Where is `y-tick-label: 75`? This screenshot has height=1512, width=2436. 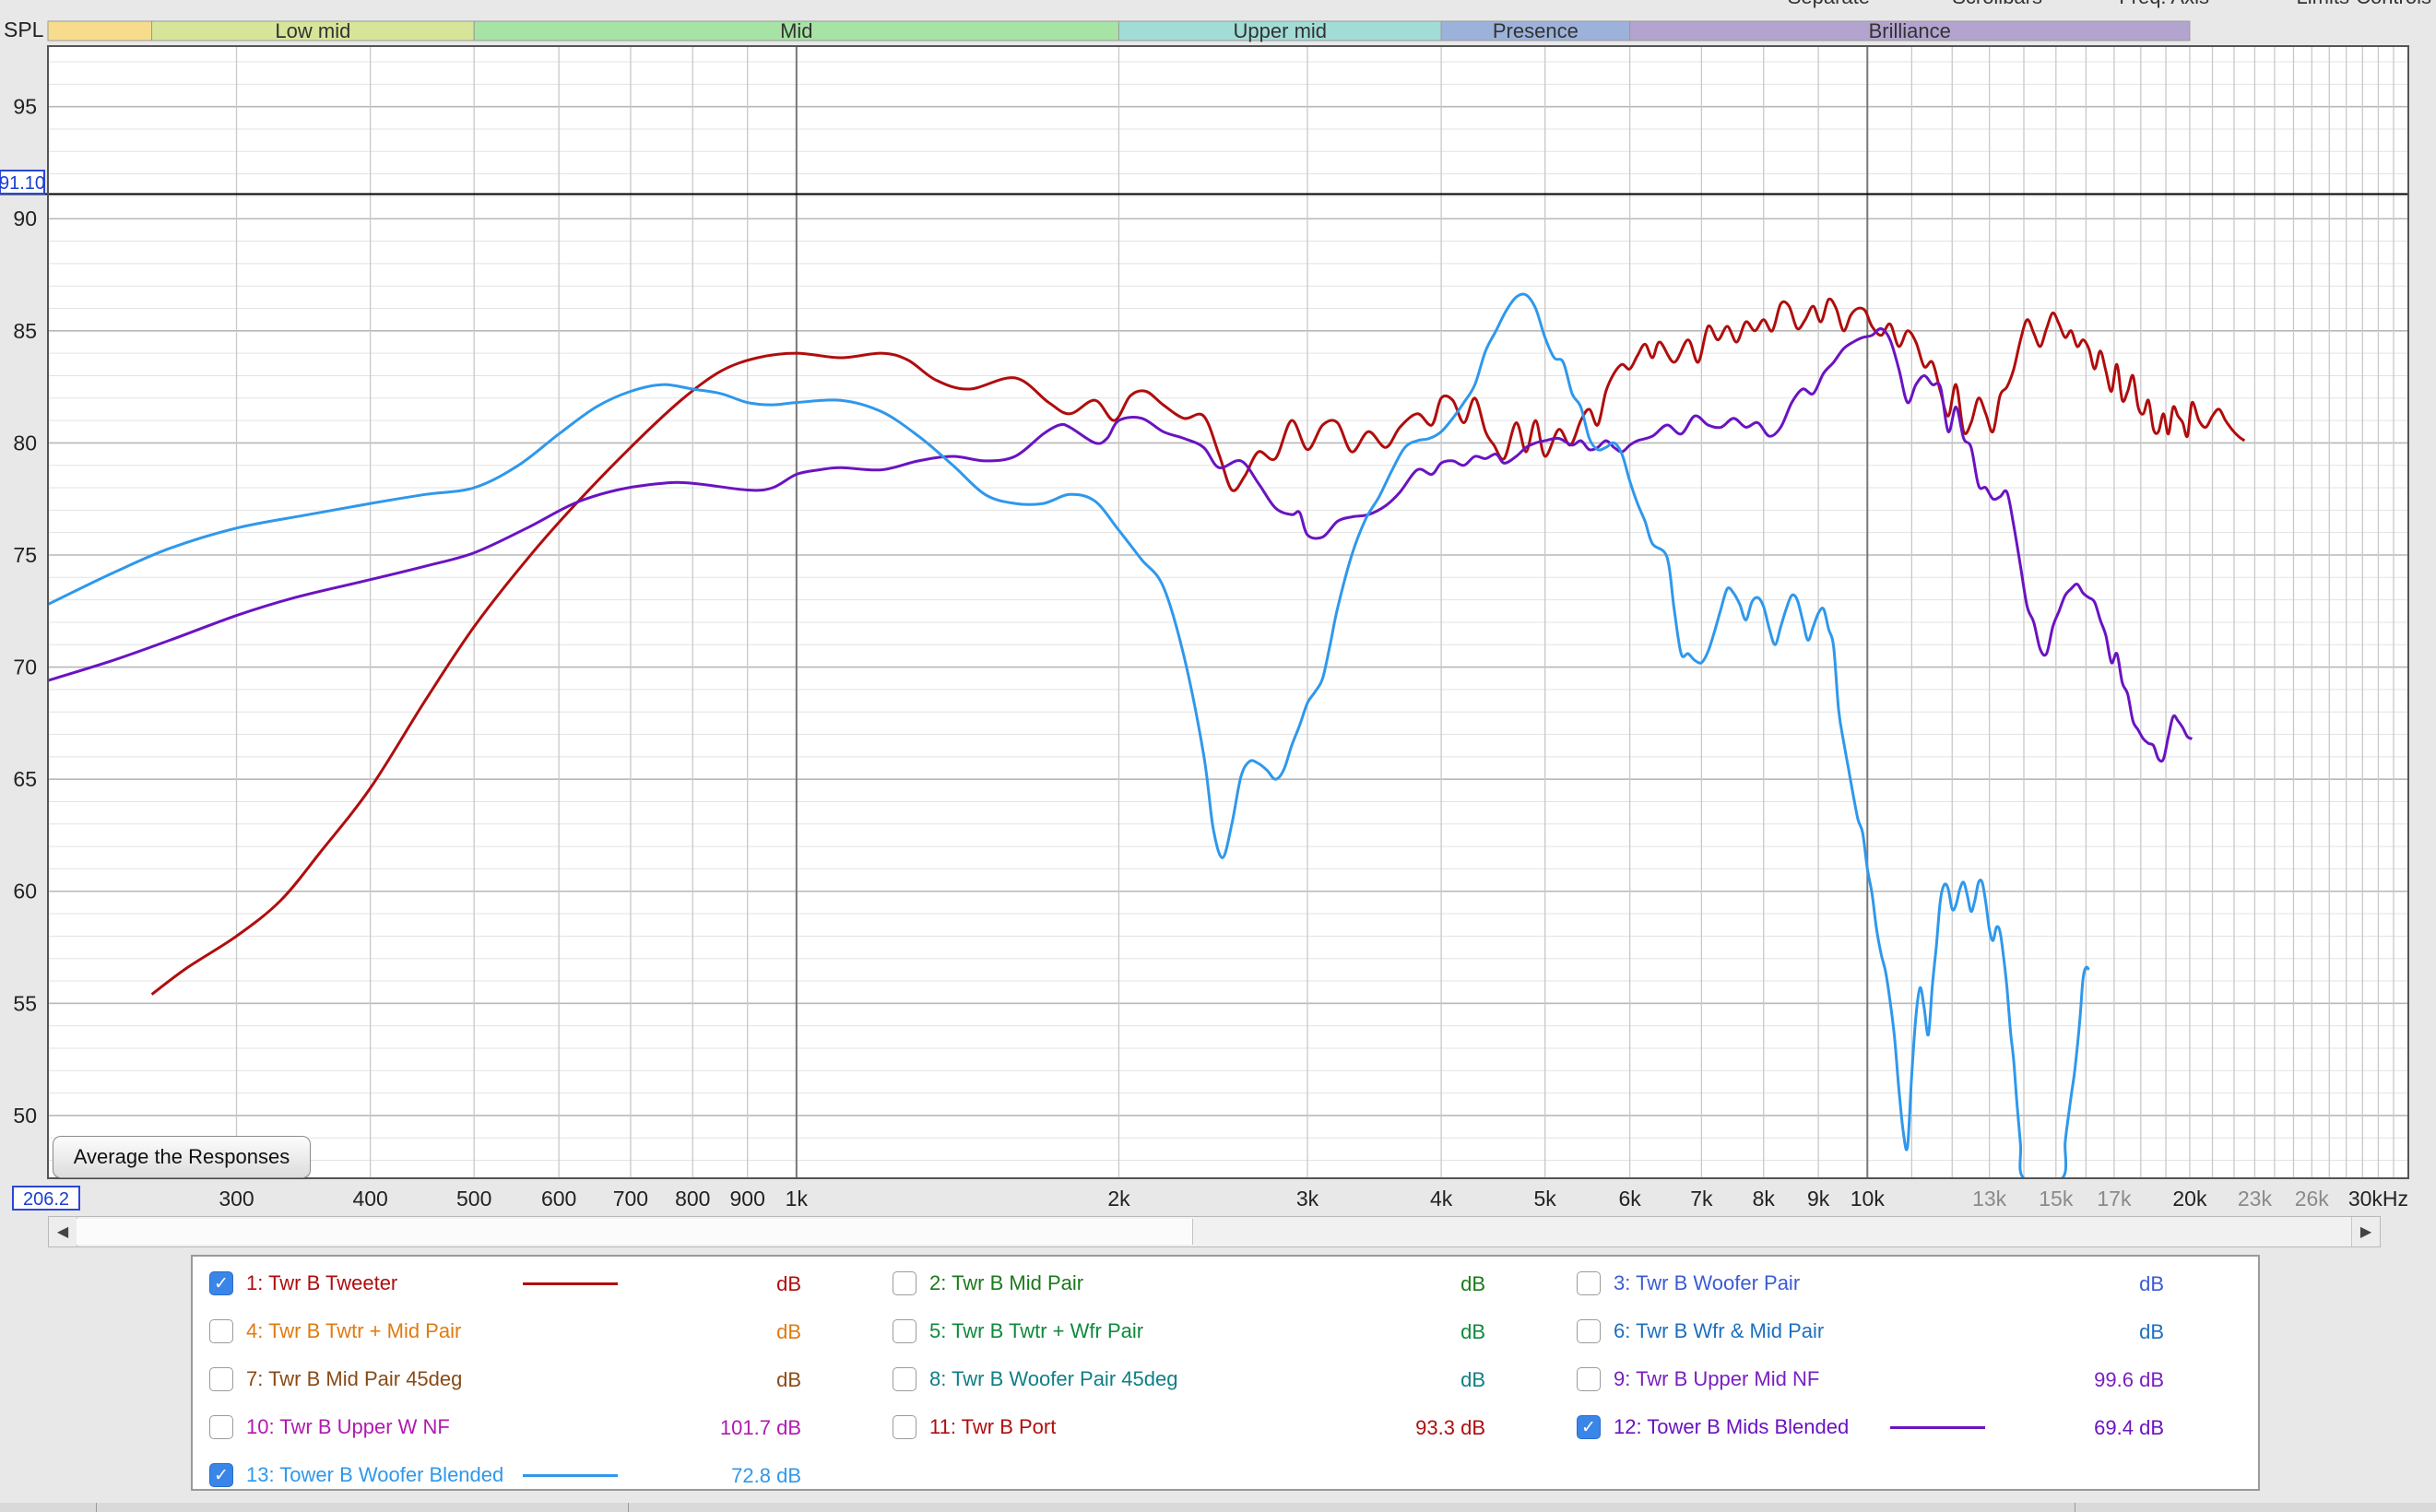
y-tick-label: 75 is located at coordinates (25, 555).